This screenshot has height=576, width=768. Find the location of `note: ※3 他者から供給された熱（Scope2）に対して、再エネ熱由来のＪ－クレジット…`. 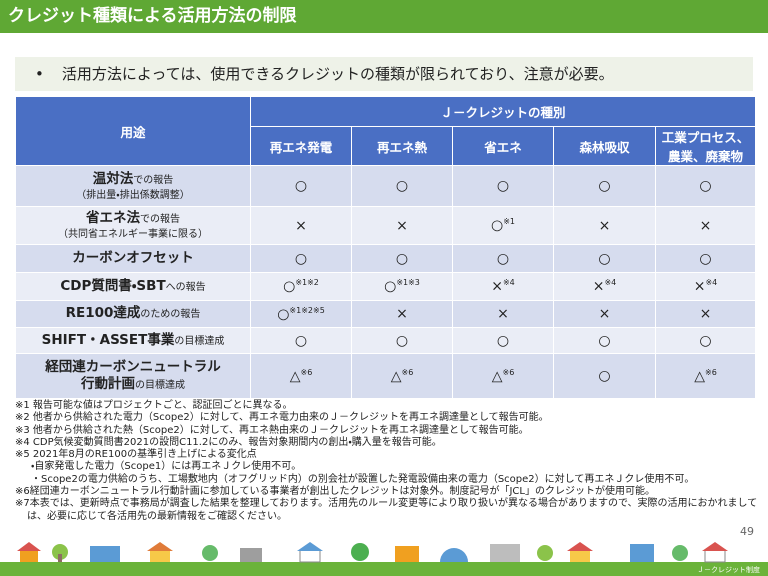

note: ※3 他者から供給された熱（Scope2）に対して、再エネ熱由来のＪ－クレジット… is located at coordinates (272, 430).